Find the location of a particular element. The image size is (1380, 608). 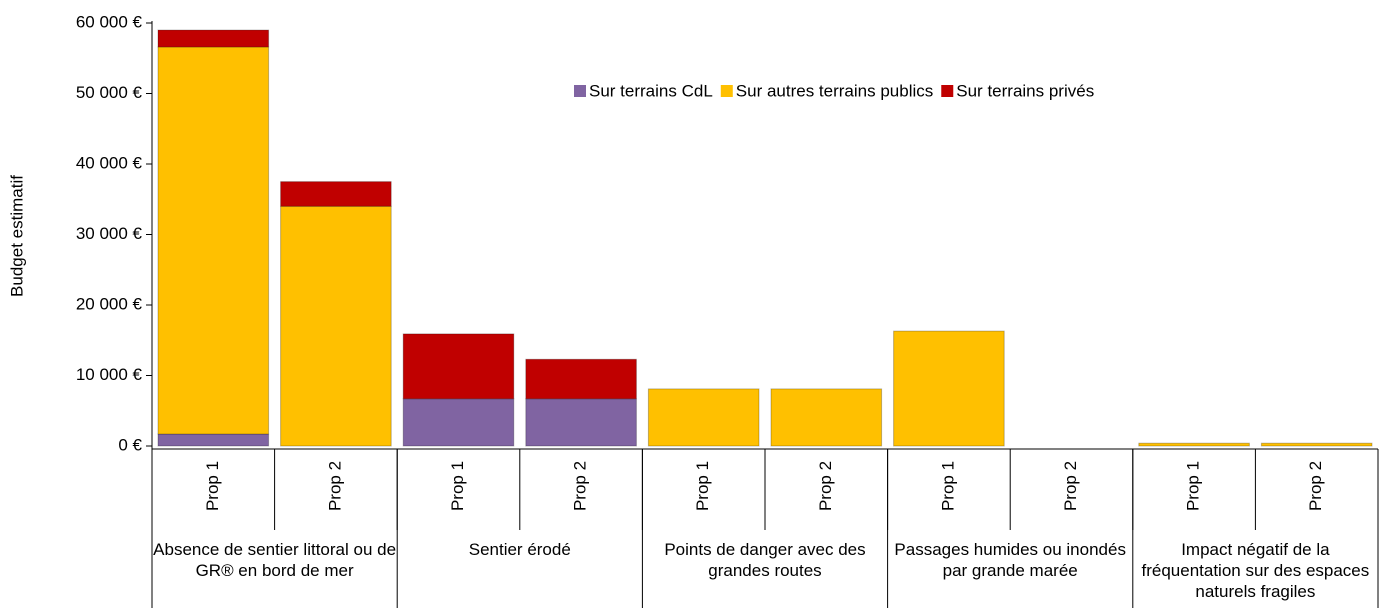

y-tick-label: 50 000 € is located at coordinates (109, 92).